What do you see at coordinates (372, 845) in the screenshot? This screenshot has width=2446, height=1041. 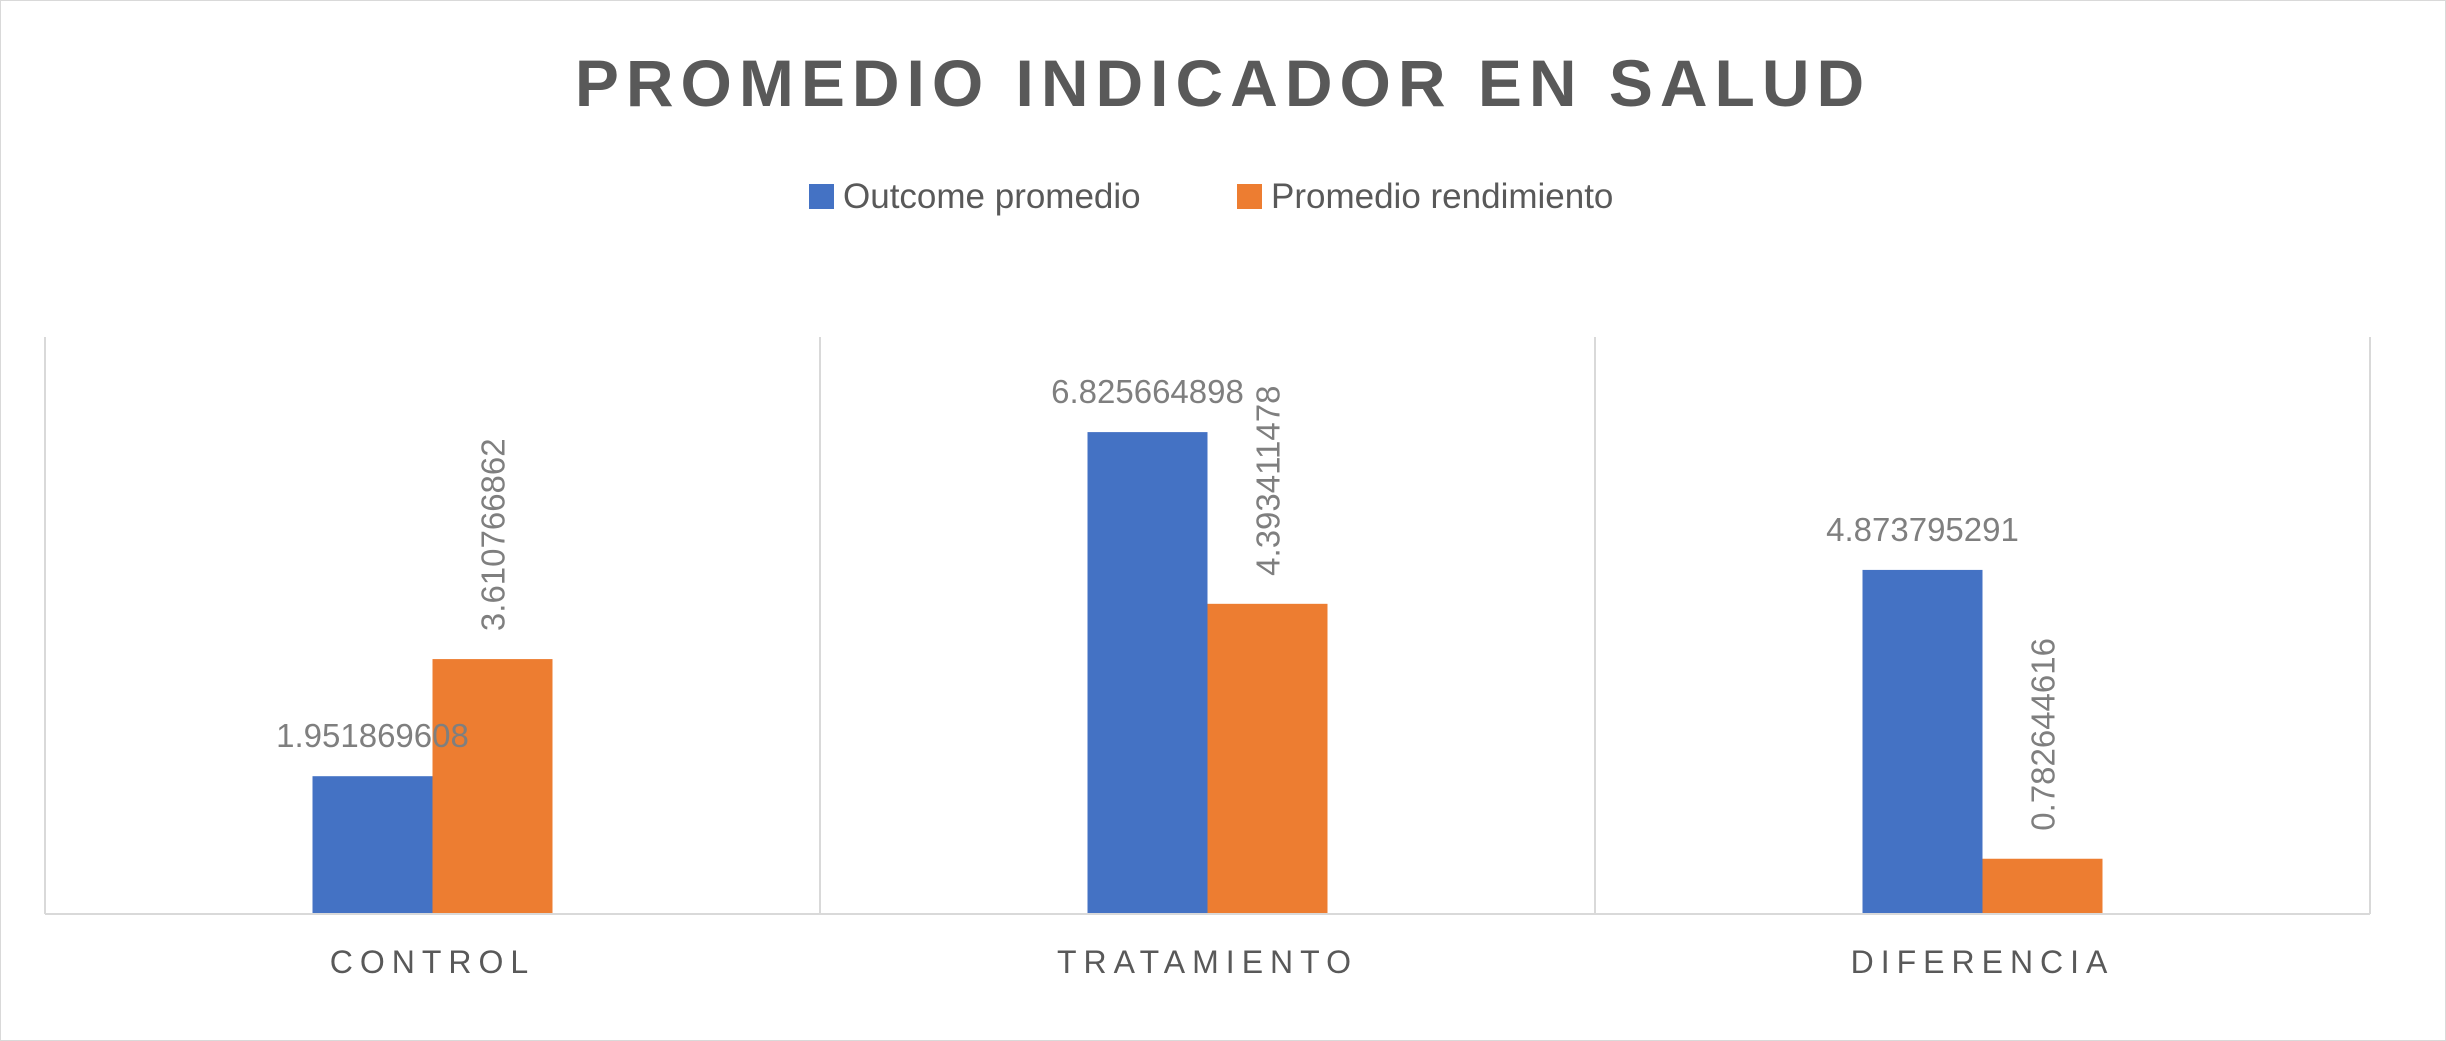 I see `bar-outcome-promedio-control` at bounding box center [372, 845].